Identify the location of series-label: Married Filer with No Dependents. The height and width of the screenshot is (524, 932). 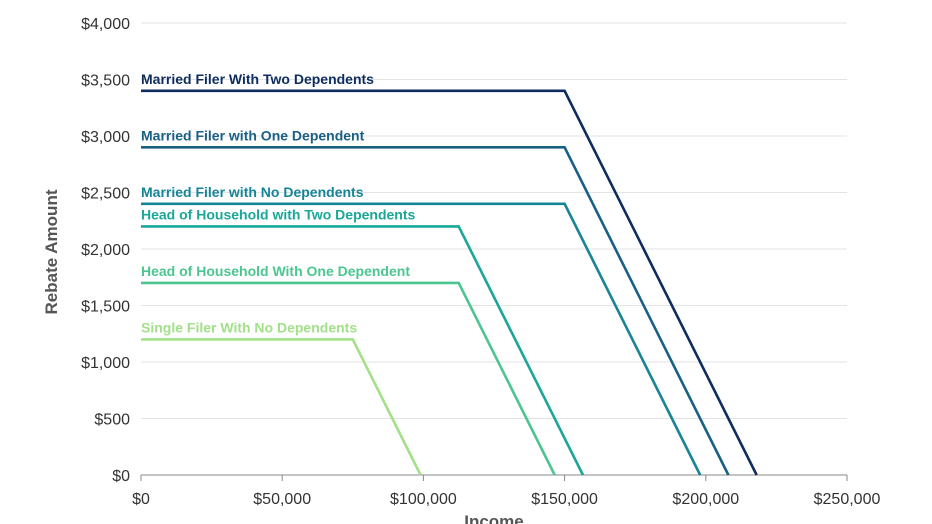
(252, 192).